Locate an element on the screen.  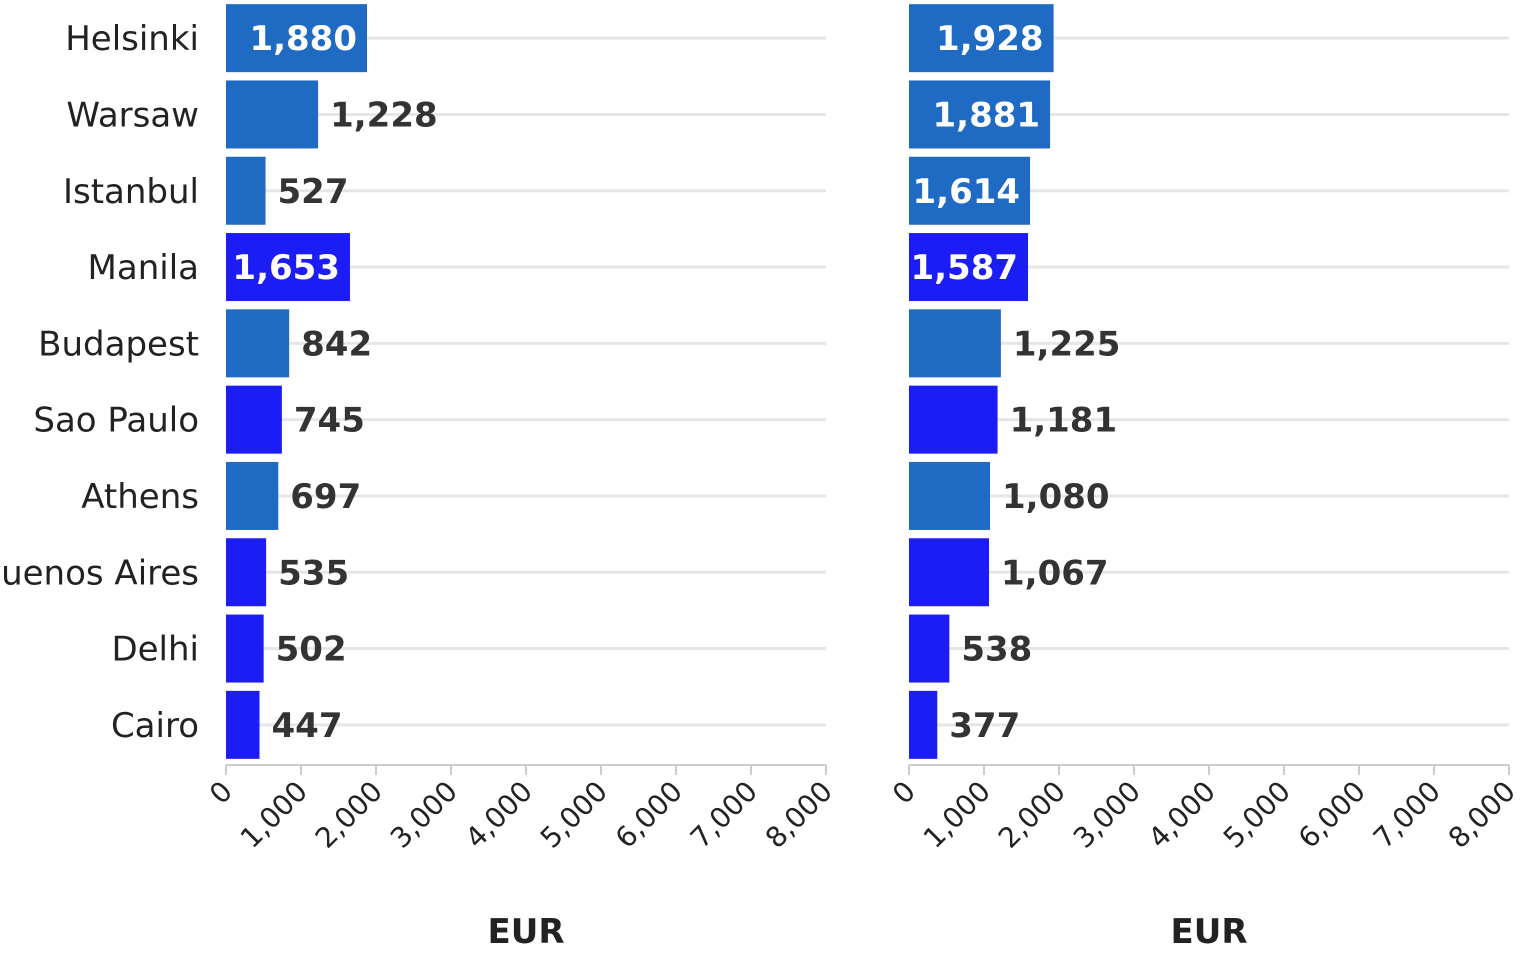
bar-value-label: 697 is located at coordinates (325, 497).